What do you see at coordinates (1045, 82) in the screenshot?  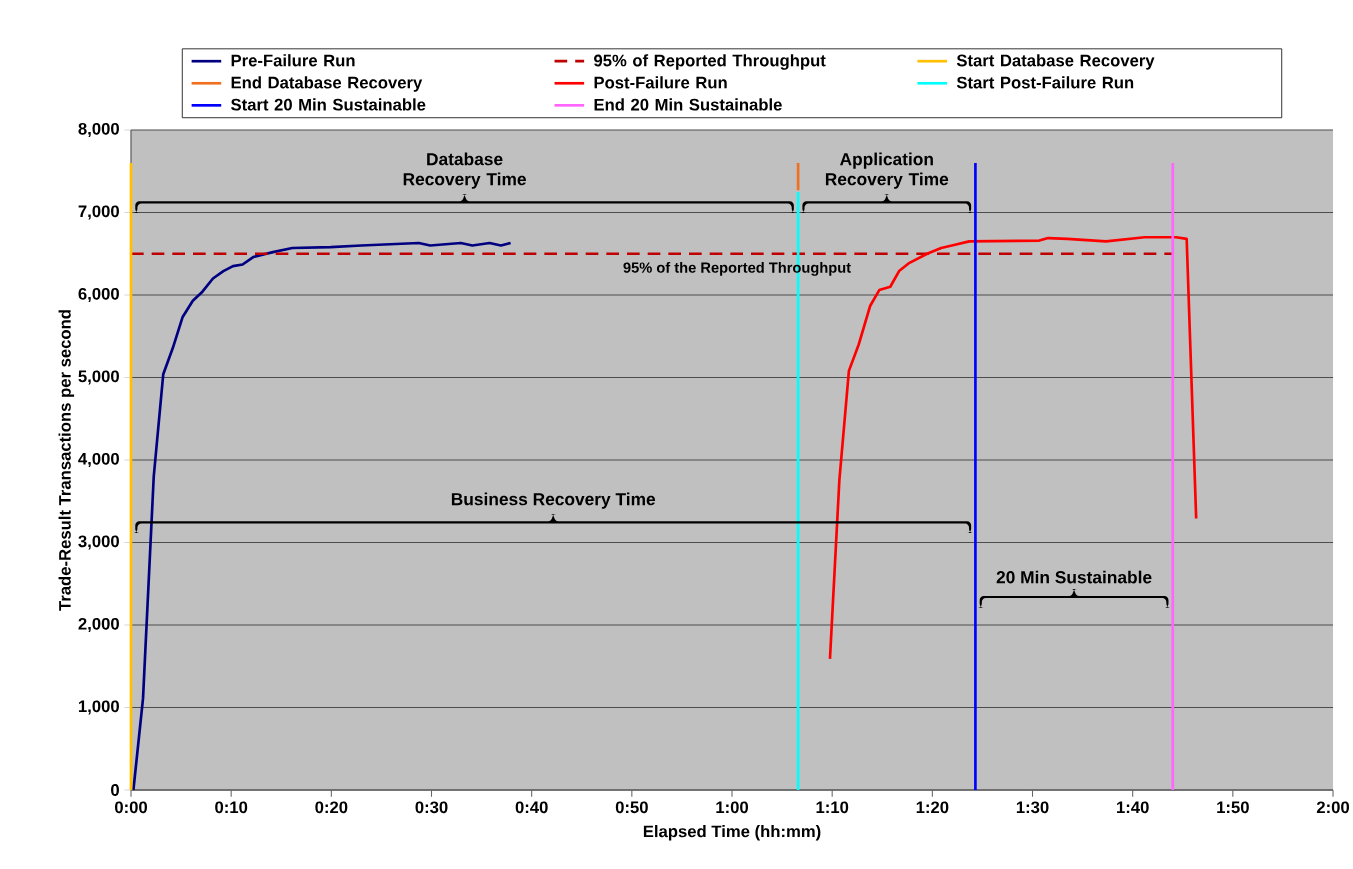 I see `legend-label: Start Post-Failure Run` at bounding box center [1045, 82].